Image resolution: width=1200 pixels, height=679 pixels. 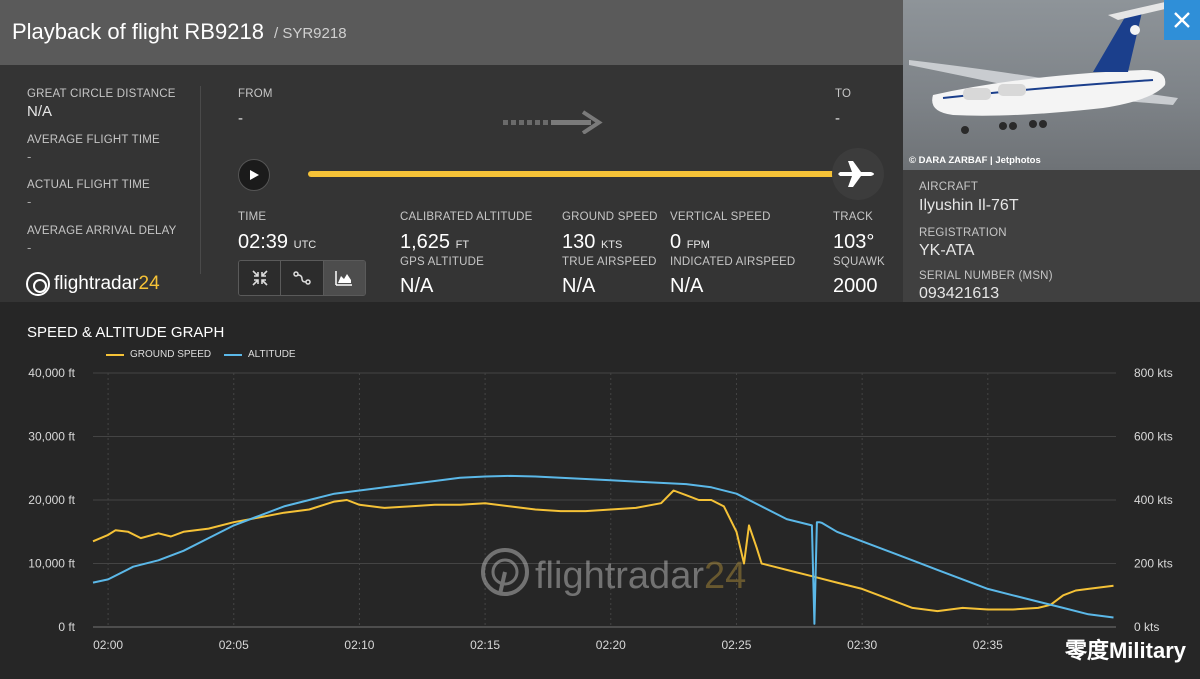 I want to click on legend-ground-speed: GROUND SPEED, so click(x=158, y=354).